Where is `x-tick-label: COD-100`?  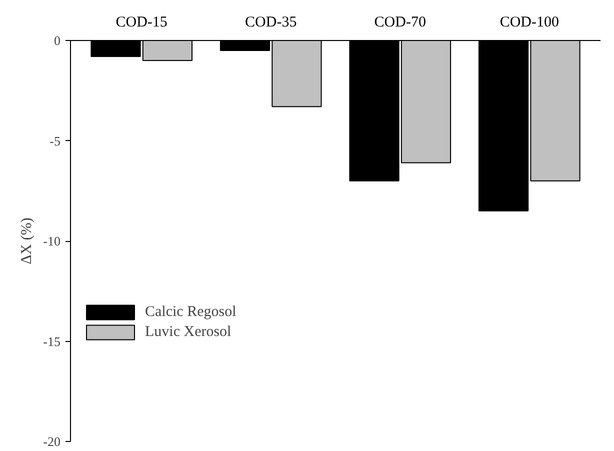 x-tick-label: COD-100 is located at coordinates (529, 22).